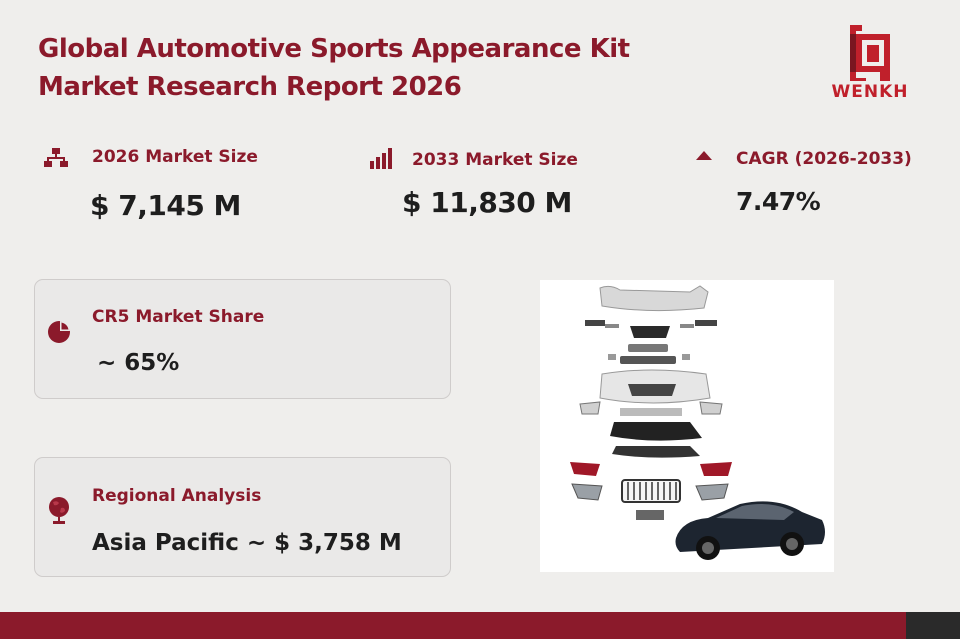 This screenshot has height=639, width=960. What do you see at coordinates (165, 205) in the screenshot?
I see `stat-value: $ 7,145 M` at bounding box center [165, 205].